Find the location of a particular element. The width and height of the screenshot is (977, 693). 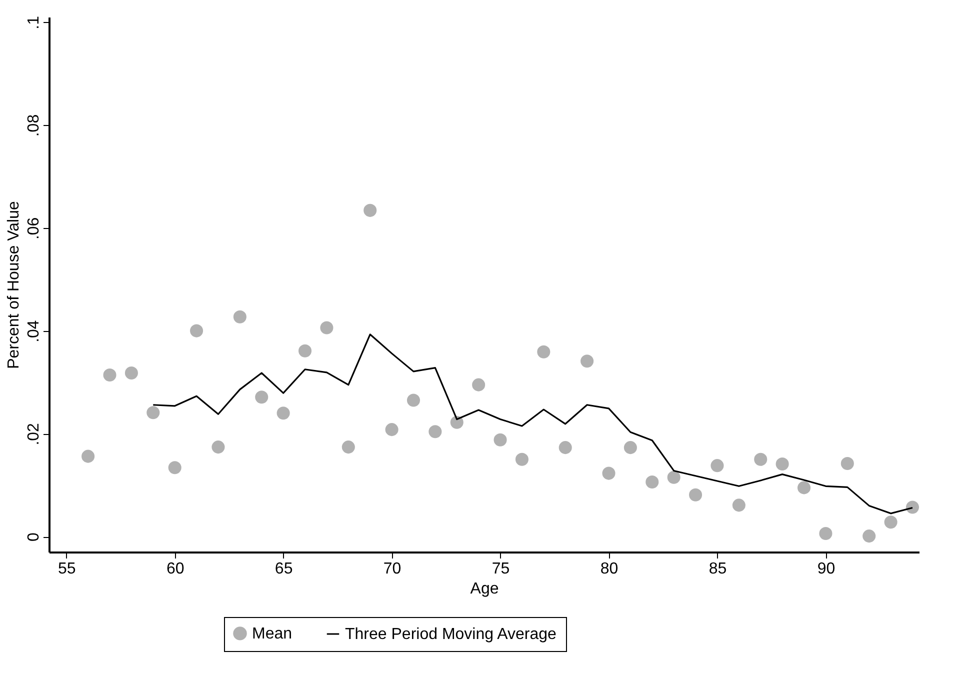

y-tick-label: .02 is located at coordinates (34, 434).